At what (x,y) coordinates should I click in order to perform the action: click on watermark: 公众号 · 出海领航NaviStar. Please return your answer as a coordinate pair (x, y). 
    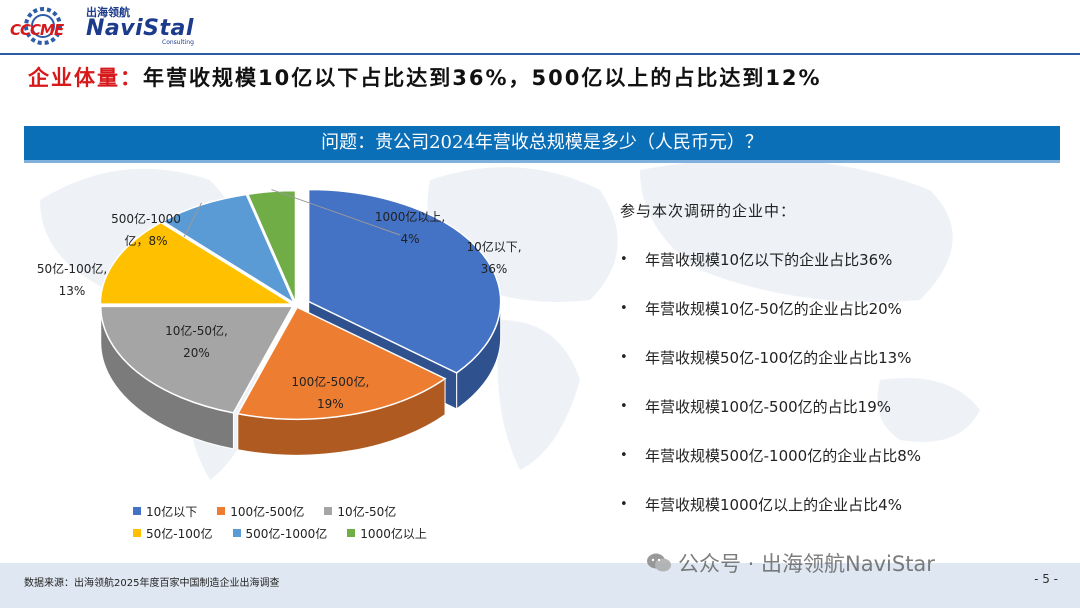
    Looking at the image, I should click on (790, 563).